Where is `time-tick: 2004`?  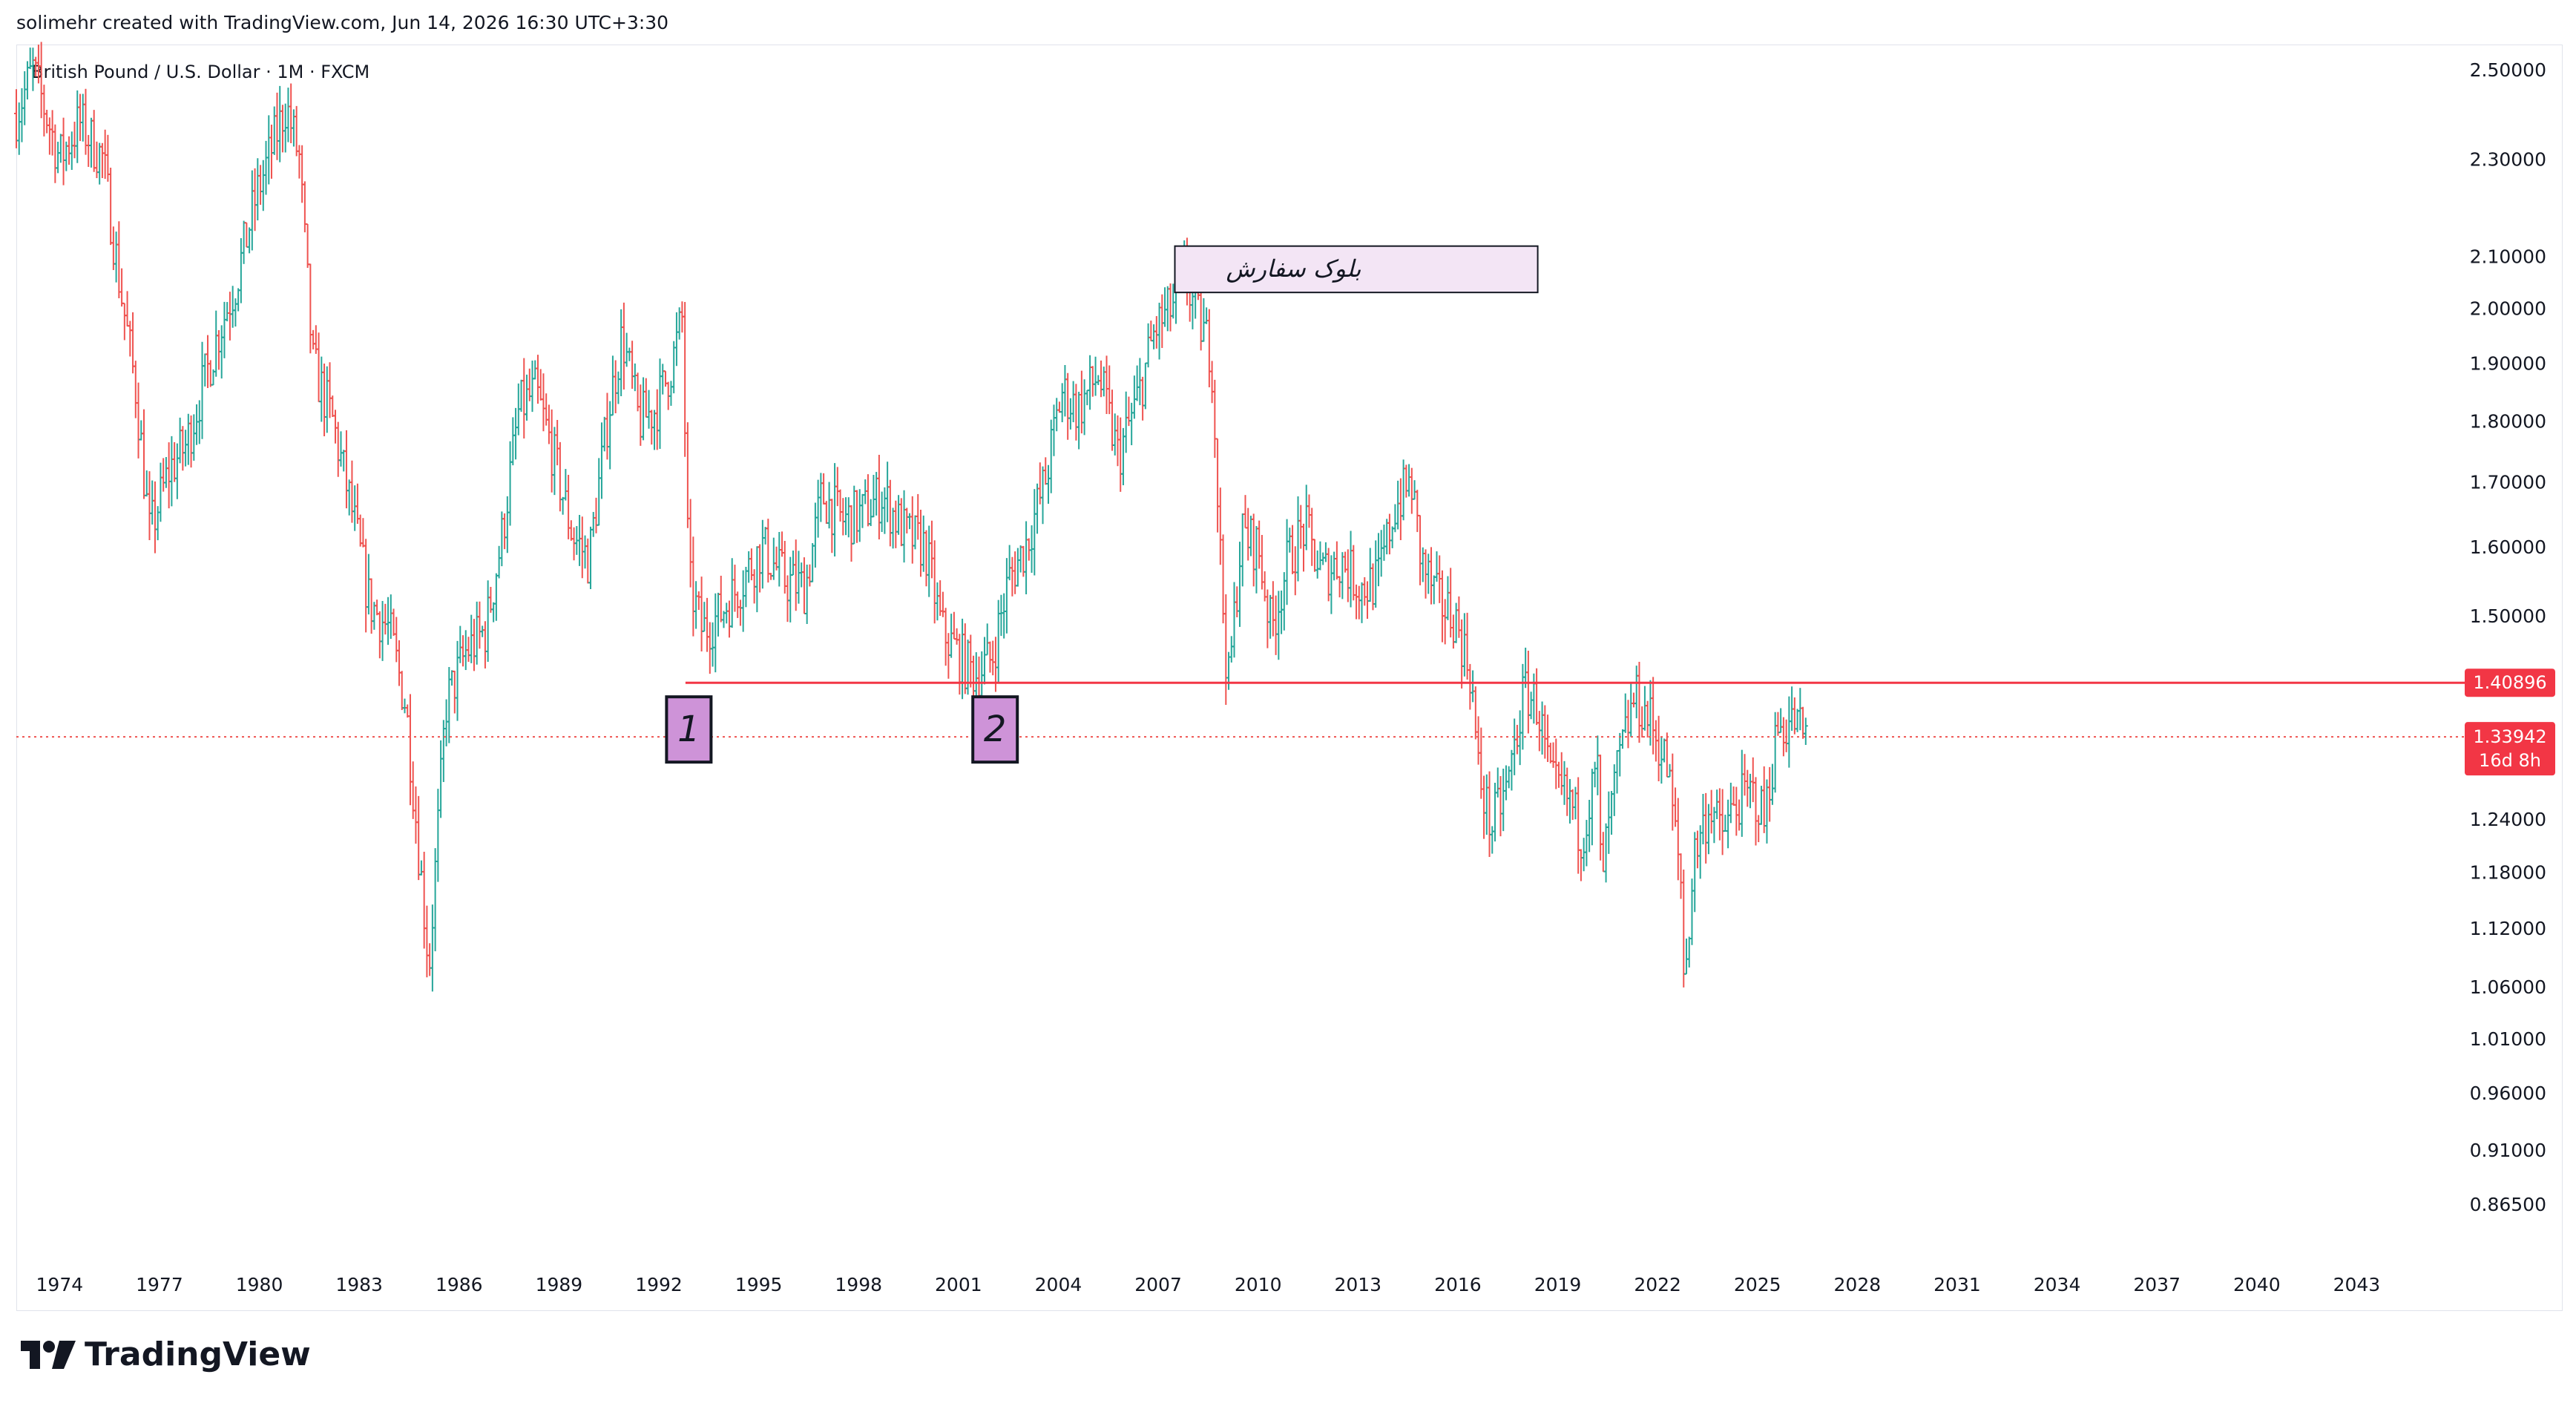
time-tick: 2004 is located at coordinates (1058, 1284).